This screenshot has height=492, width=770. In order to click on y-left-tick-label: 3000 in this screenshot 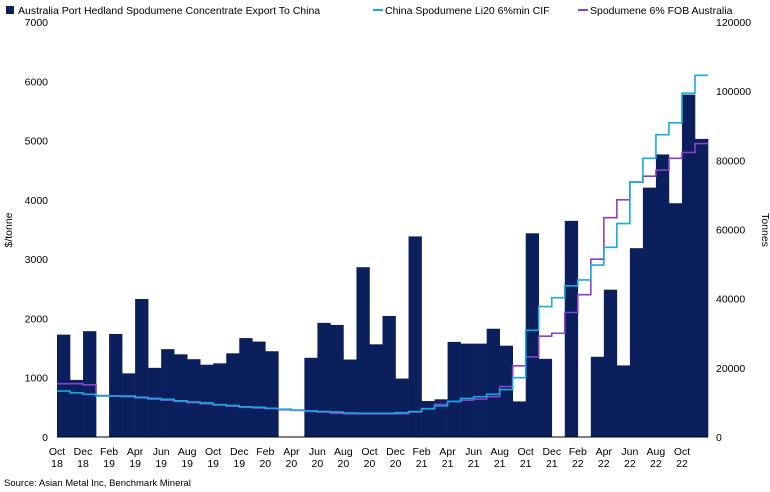, I will do `click(37, 260)`.